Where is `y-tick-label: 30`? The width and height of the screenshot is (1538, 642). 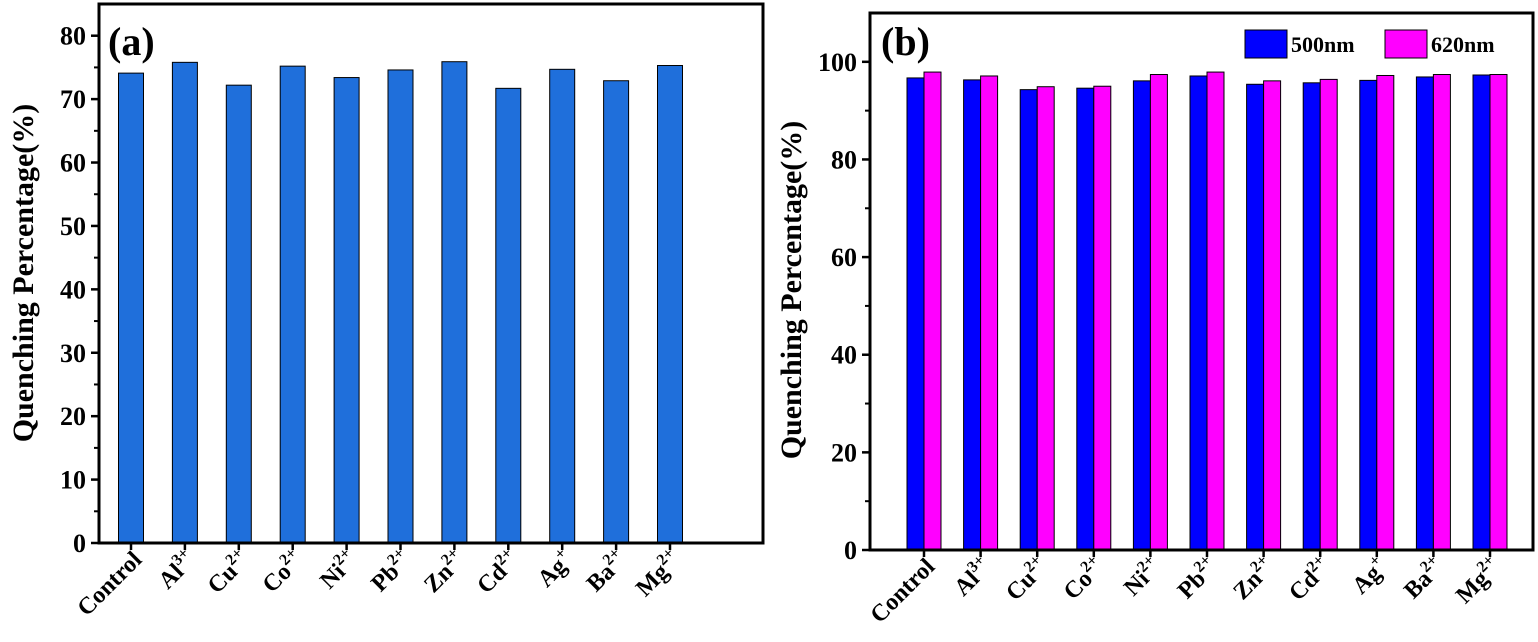
y-tick-label: 30 is located at coordinates (73, 353).